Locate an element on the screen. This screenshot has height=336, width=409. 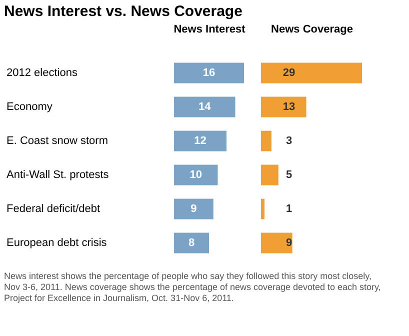
y-tick-label: Anti-Wall St. protests is located at coordinates (58, 175).